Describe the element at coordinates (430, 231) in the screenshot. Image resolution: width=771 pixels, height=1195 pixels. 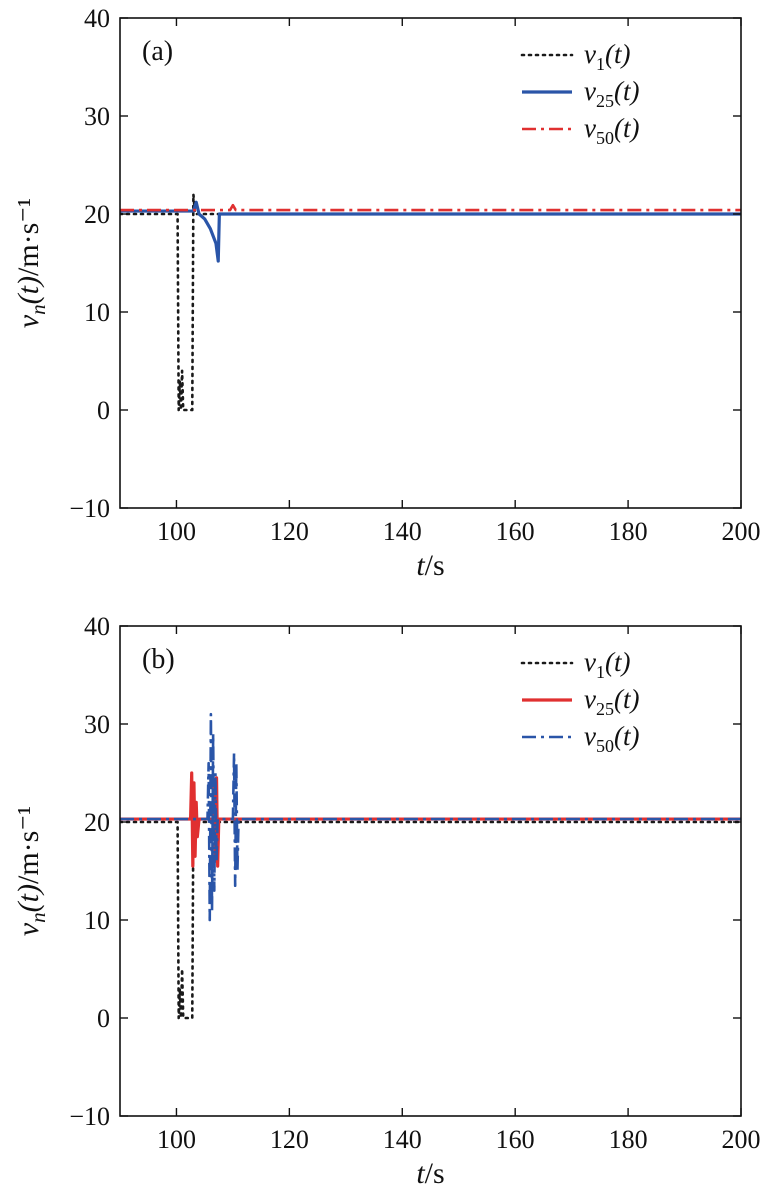
I see `series-line-v25t` at that location.